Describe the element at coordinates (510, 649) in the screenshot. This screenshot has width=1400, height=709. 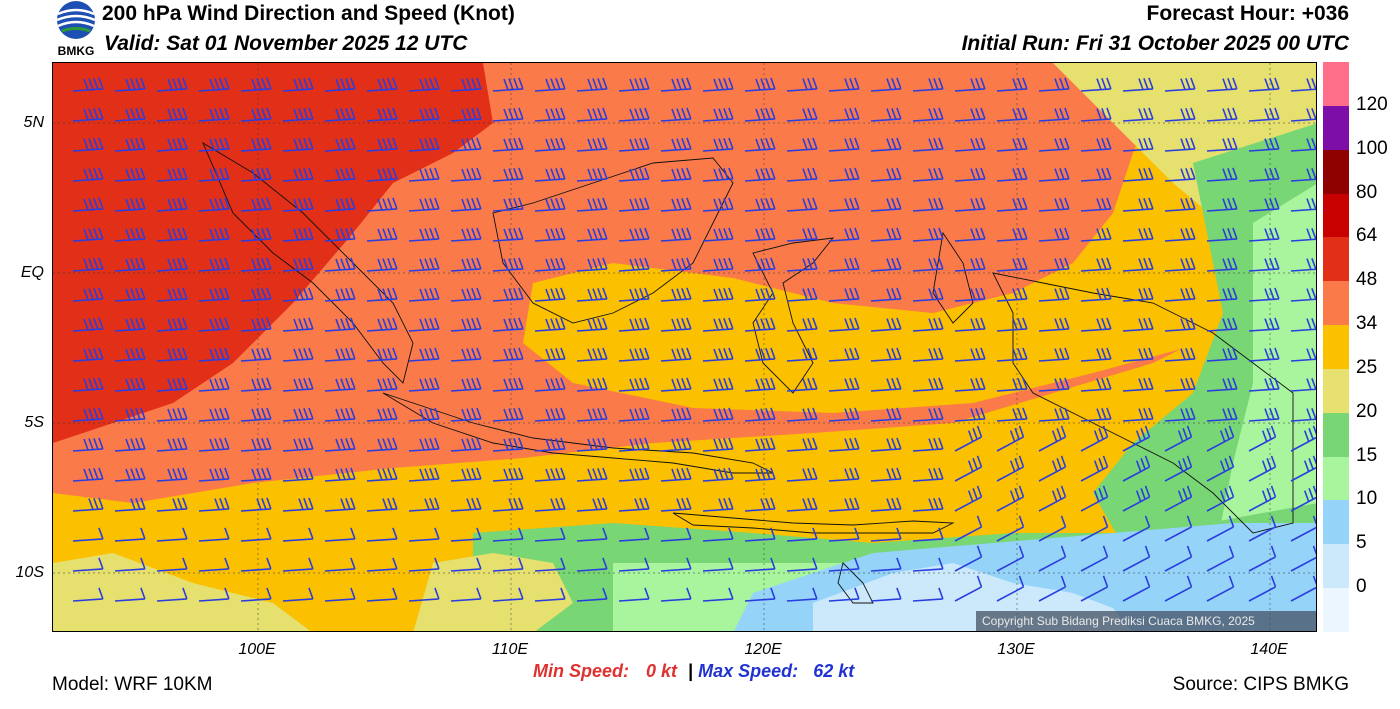
I see `lon-label-110e: 110E` at that location.